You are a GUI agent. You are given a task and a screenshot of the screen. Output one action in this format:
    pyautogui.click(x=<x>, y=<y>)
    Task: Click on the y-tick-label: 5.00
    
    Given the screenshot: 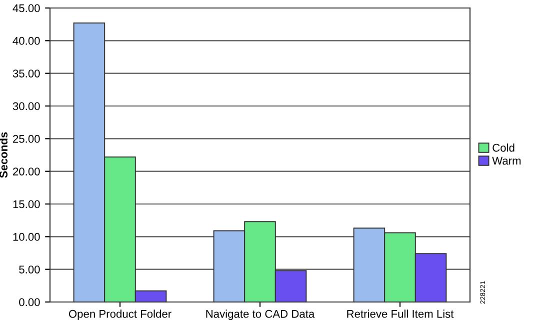 What is the action you would take?
    pyautogui.click(x=29, y=270)
    